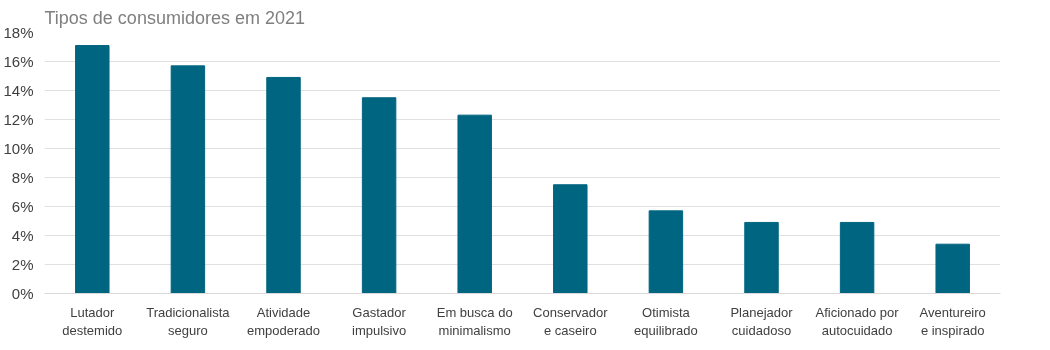 This screenshot has width=1050, height=350. I want to click on x-tick-label: Conservador e caseiro, so click(571, 321).